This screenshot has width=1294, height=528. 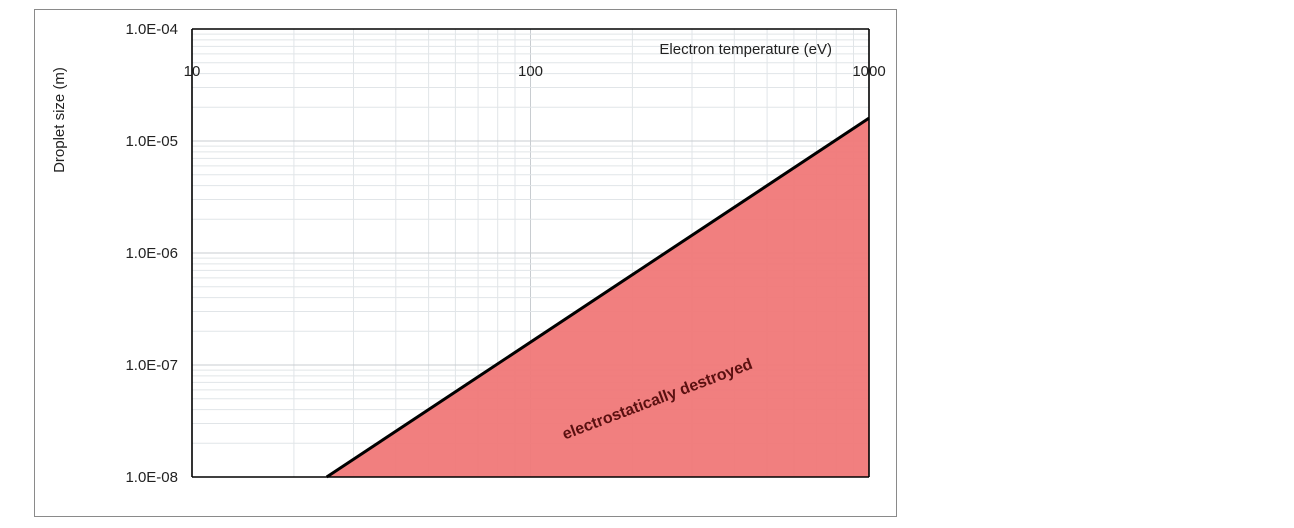 What do you see at coordinates (151, 477) in the screenshot?
I see `y-tick-label: 1.0E-08` at bounding box center [151, 477].